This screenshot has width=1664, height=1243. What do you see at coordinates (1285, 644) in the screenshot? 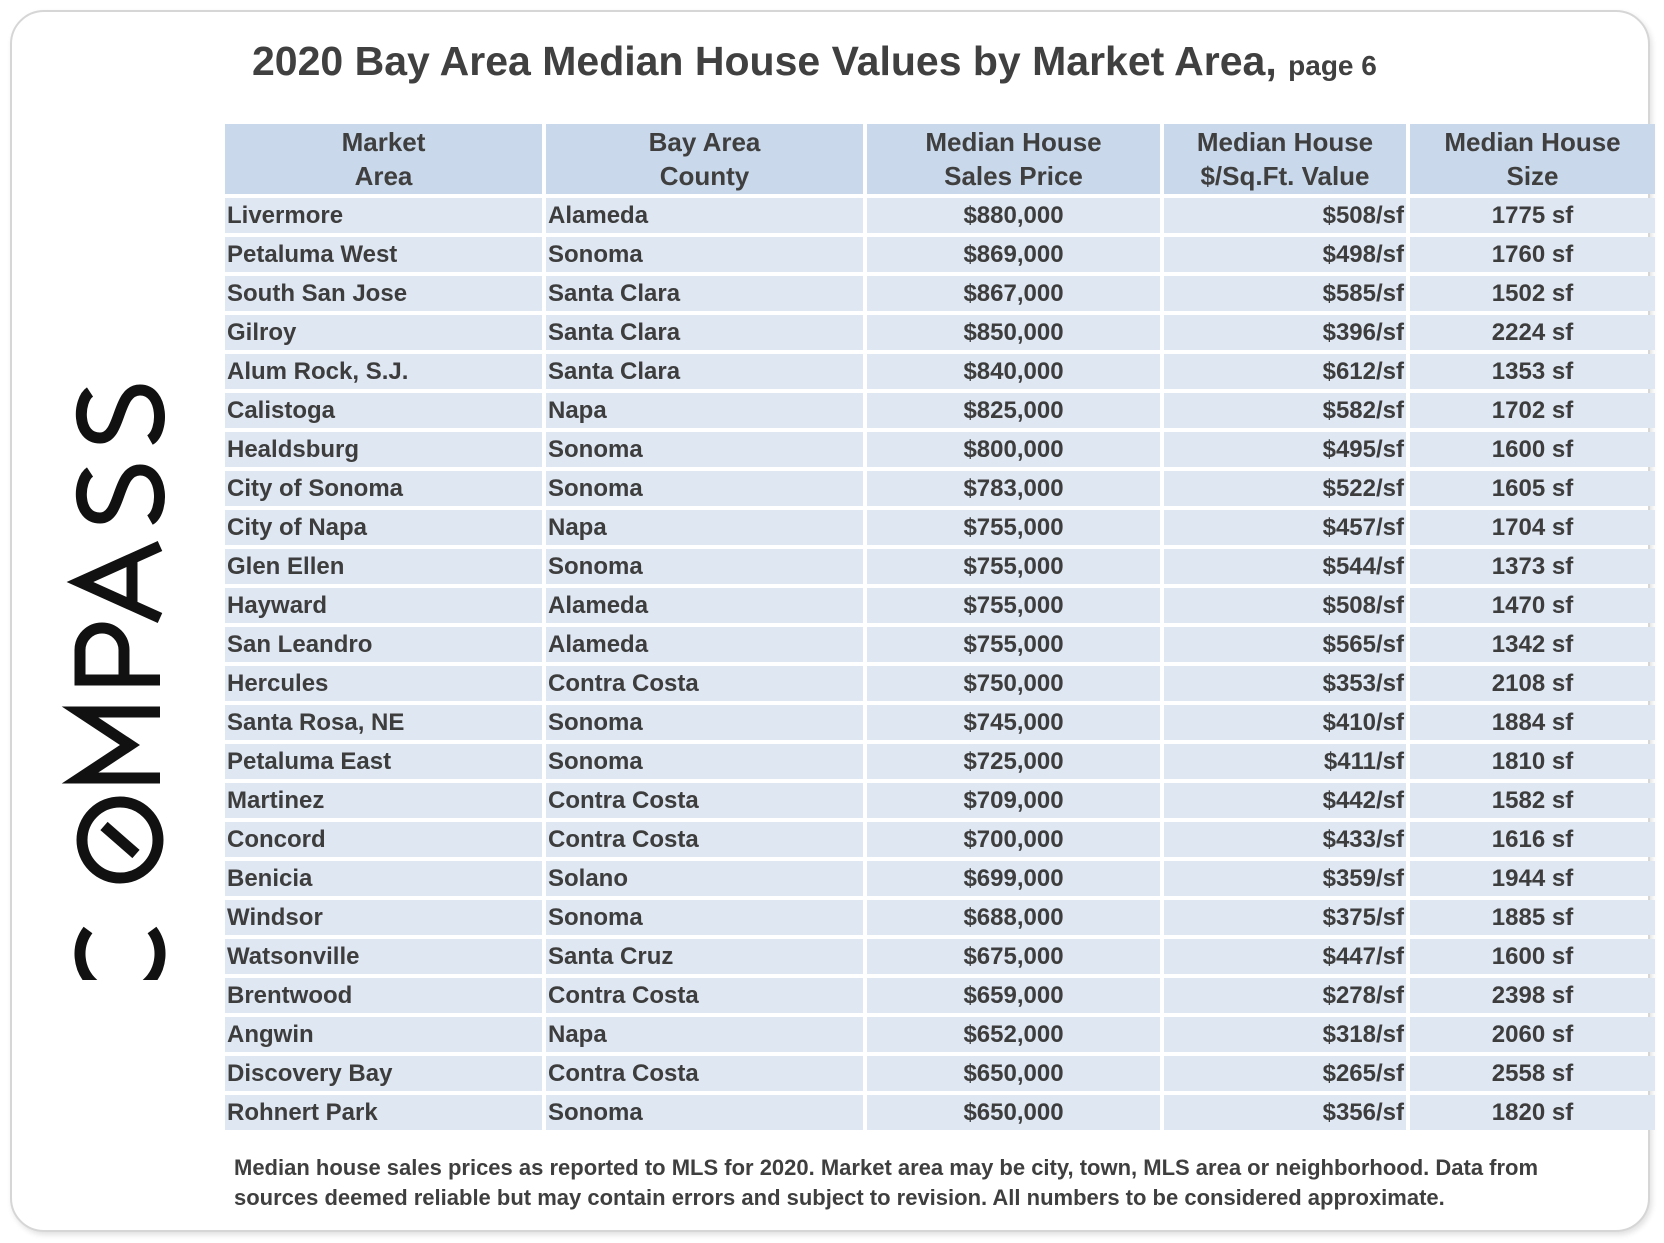
I see `cell-sqft-value: $565/sf` at bounding box center [1285, 644].